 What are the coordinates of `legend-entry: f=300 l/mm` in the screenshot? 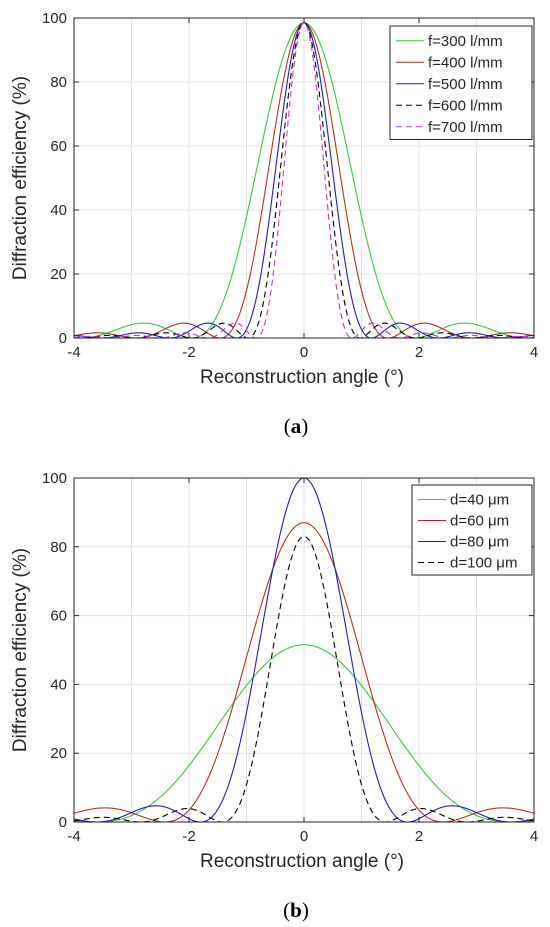 It's located at (465, 41).